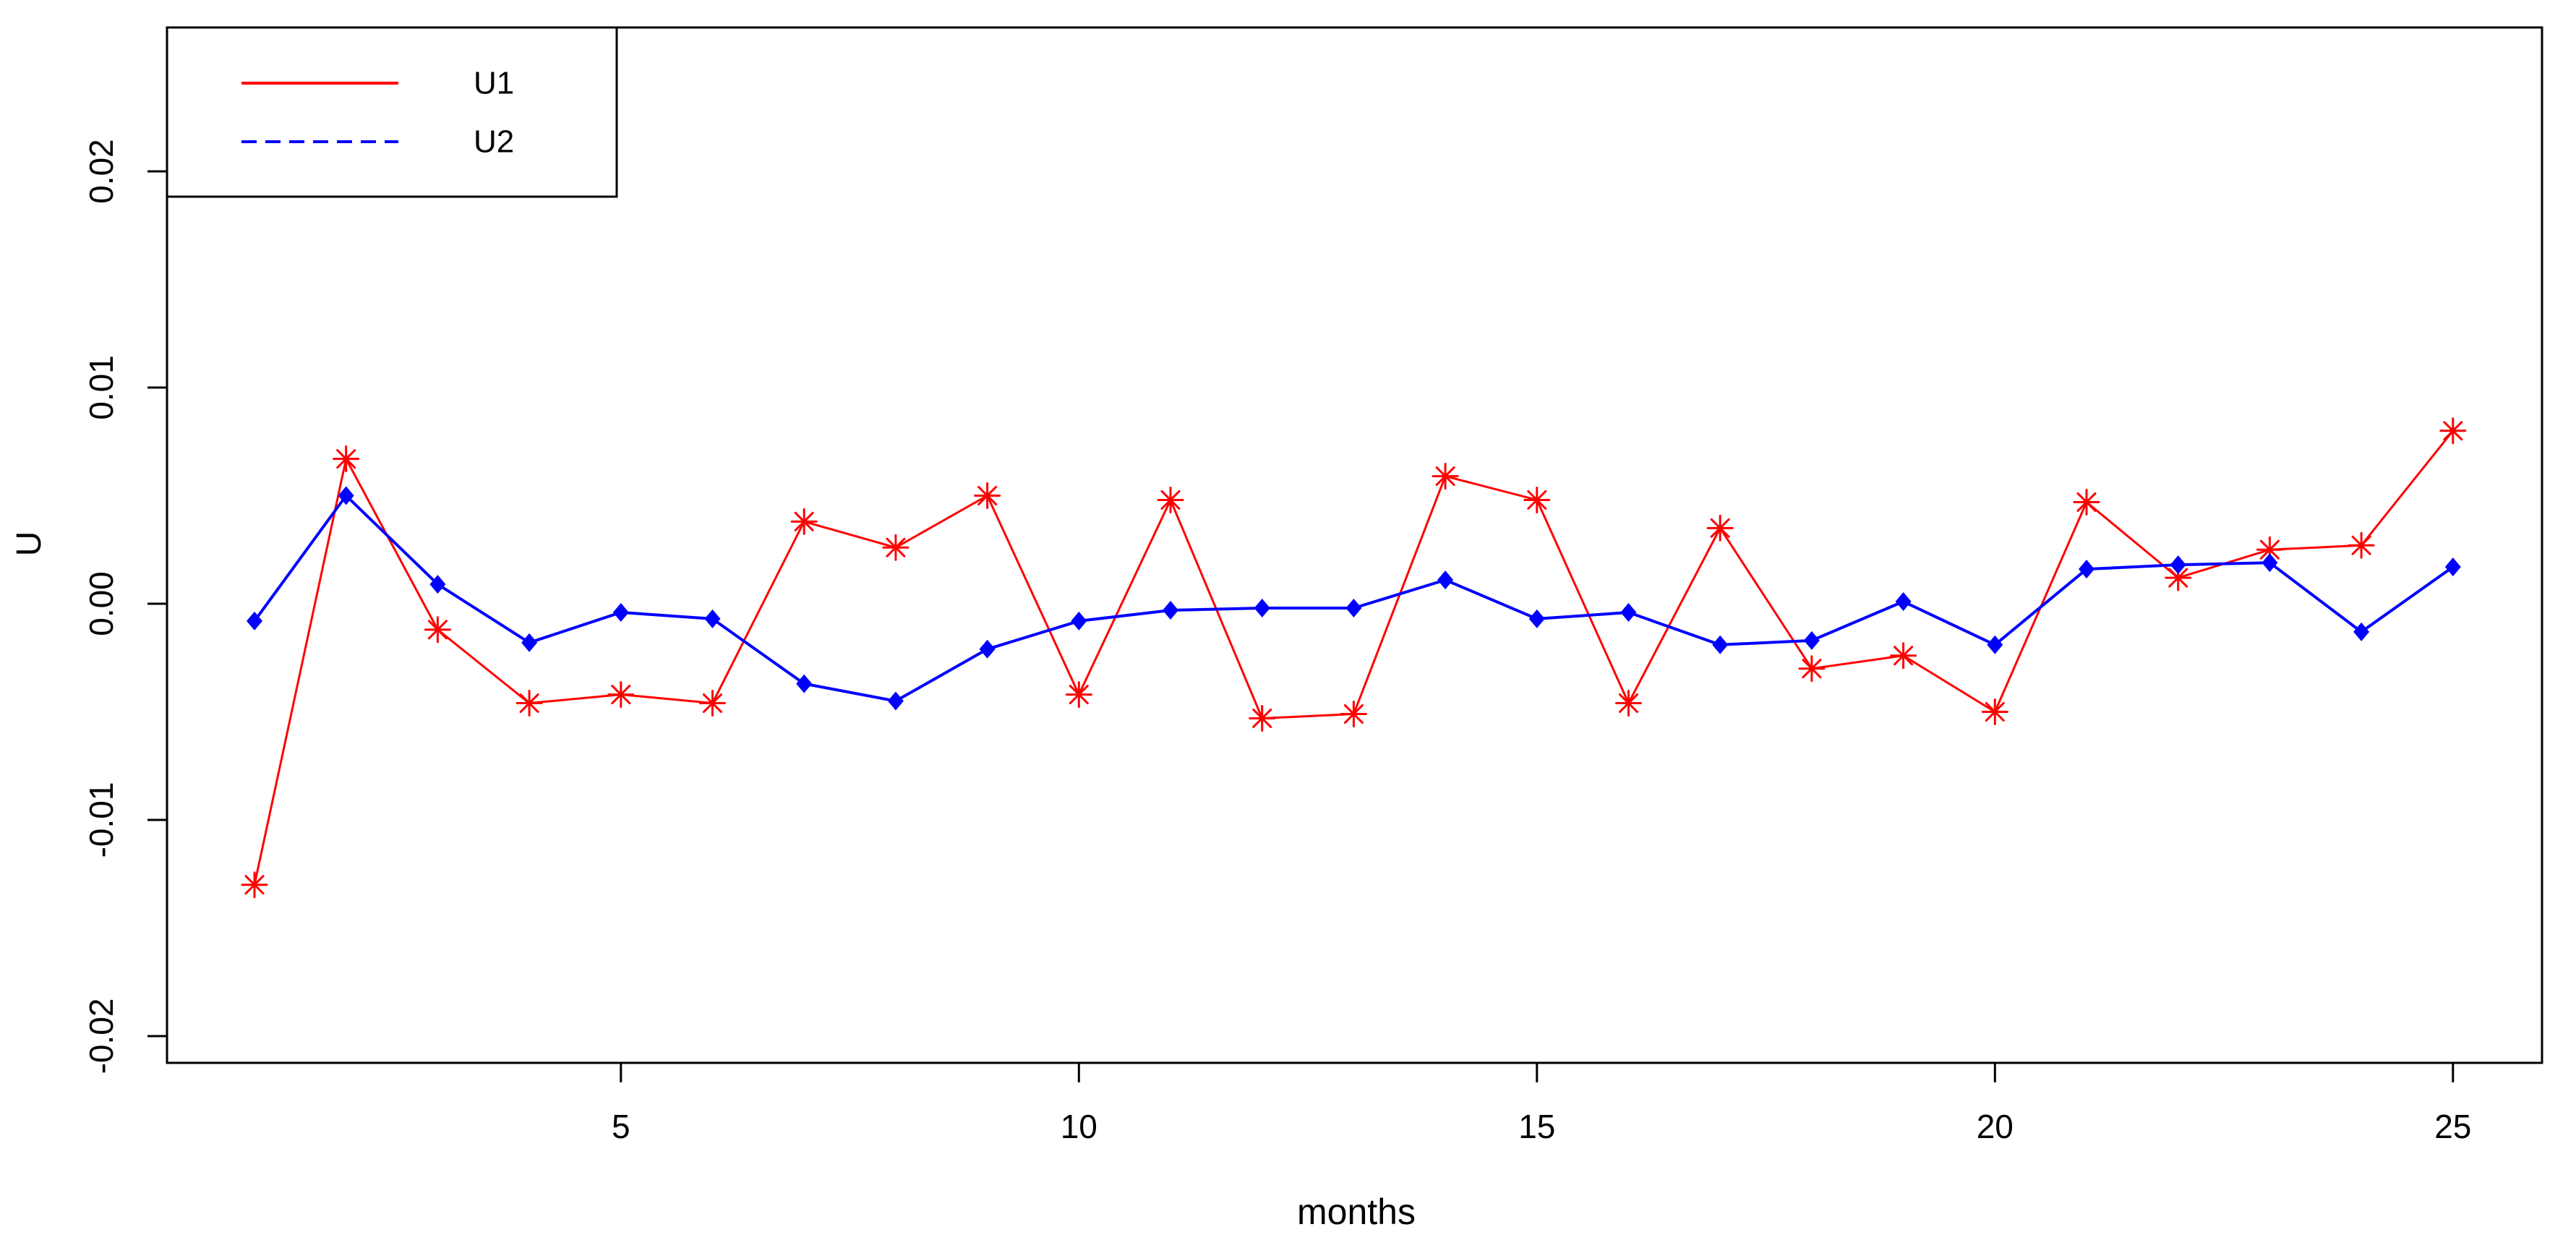 This screenshot has height=1240, width=2576. Describe the element at coordinates (101, 820) in the screenshot. I see `y-tick-label: -0.01` at that location.